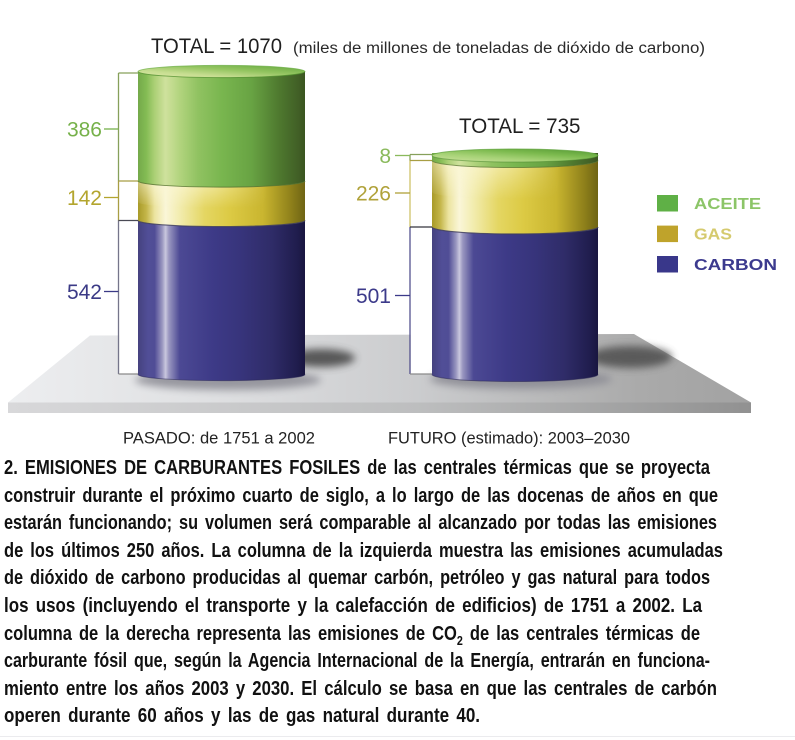  I want to click on svg-text: FUTURO (estimado): 2003–2030, so click(509, 438).